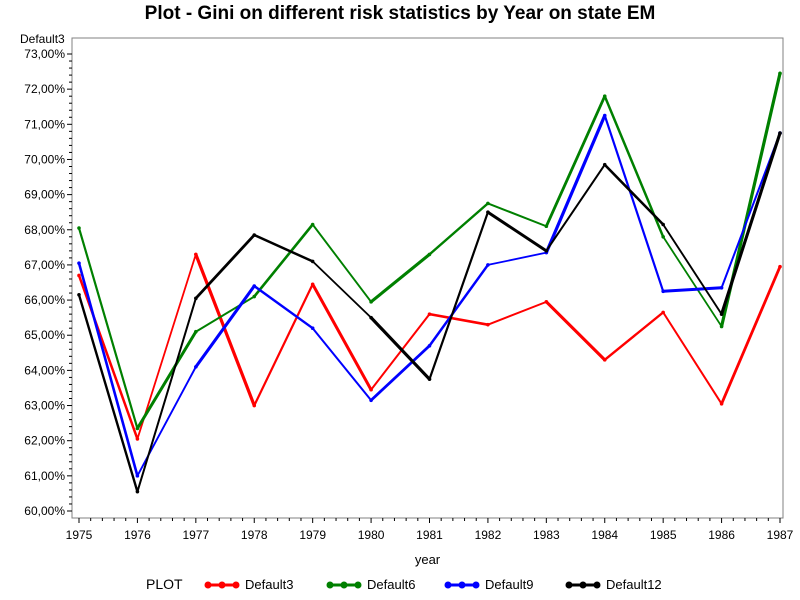 The width and height of the screenshot is (800, 600). I want to click on x-tick-label: 1981, so click(429, 535).